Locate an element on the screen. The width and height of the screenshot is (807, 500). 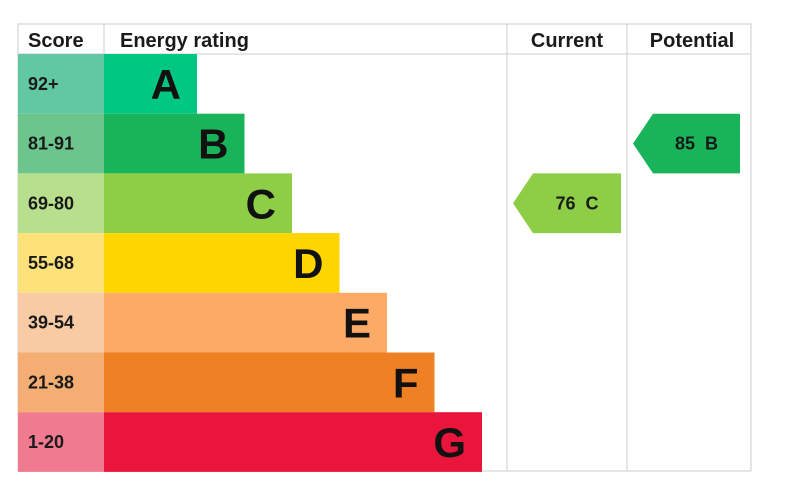
header-current: Current is located at coordinates (567, 41).